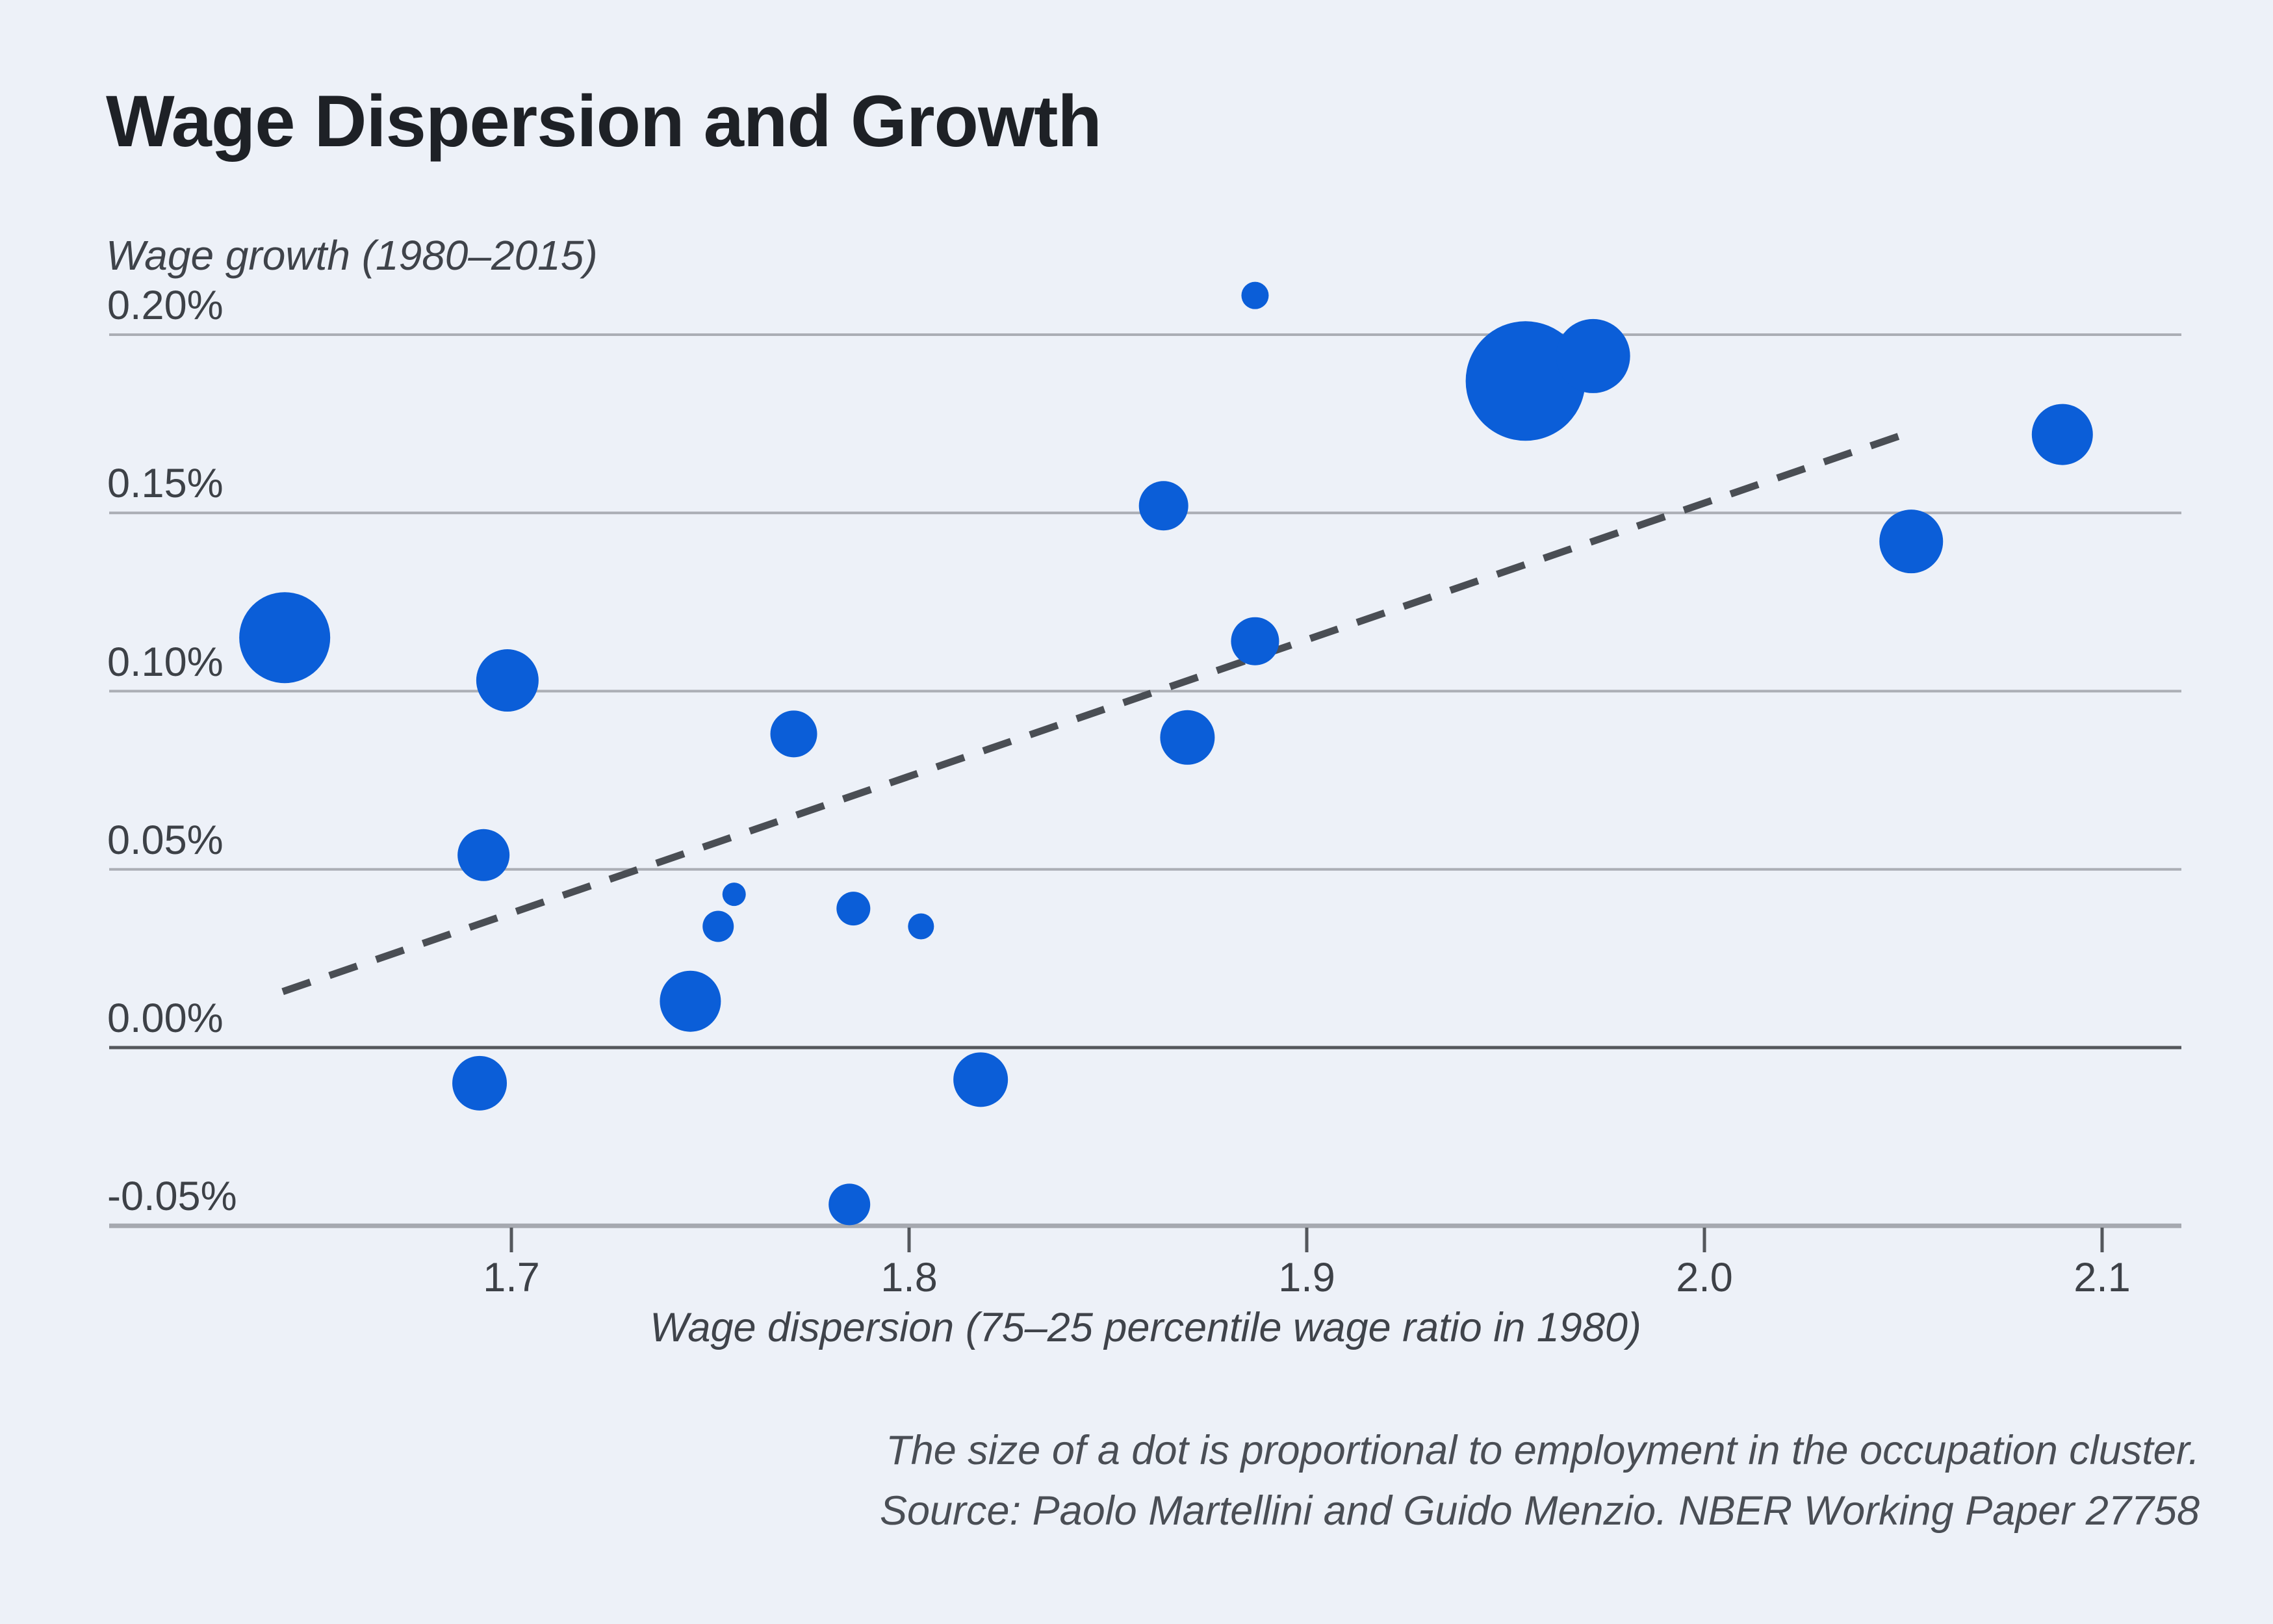  What do you see at coordinates (165, 1018) in the screenshot?
I see `y-tick-label: 0.00%` at bounding box center [165, 1018].